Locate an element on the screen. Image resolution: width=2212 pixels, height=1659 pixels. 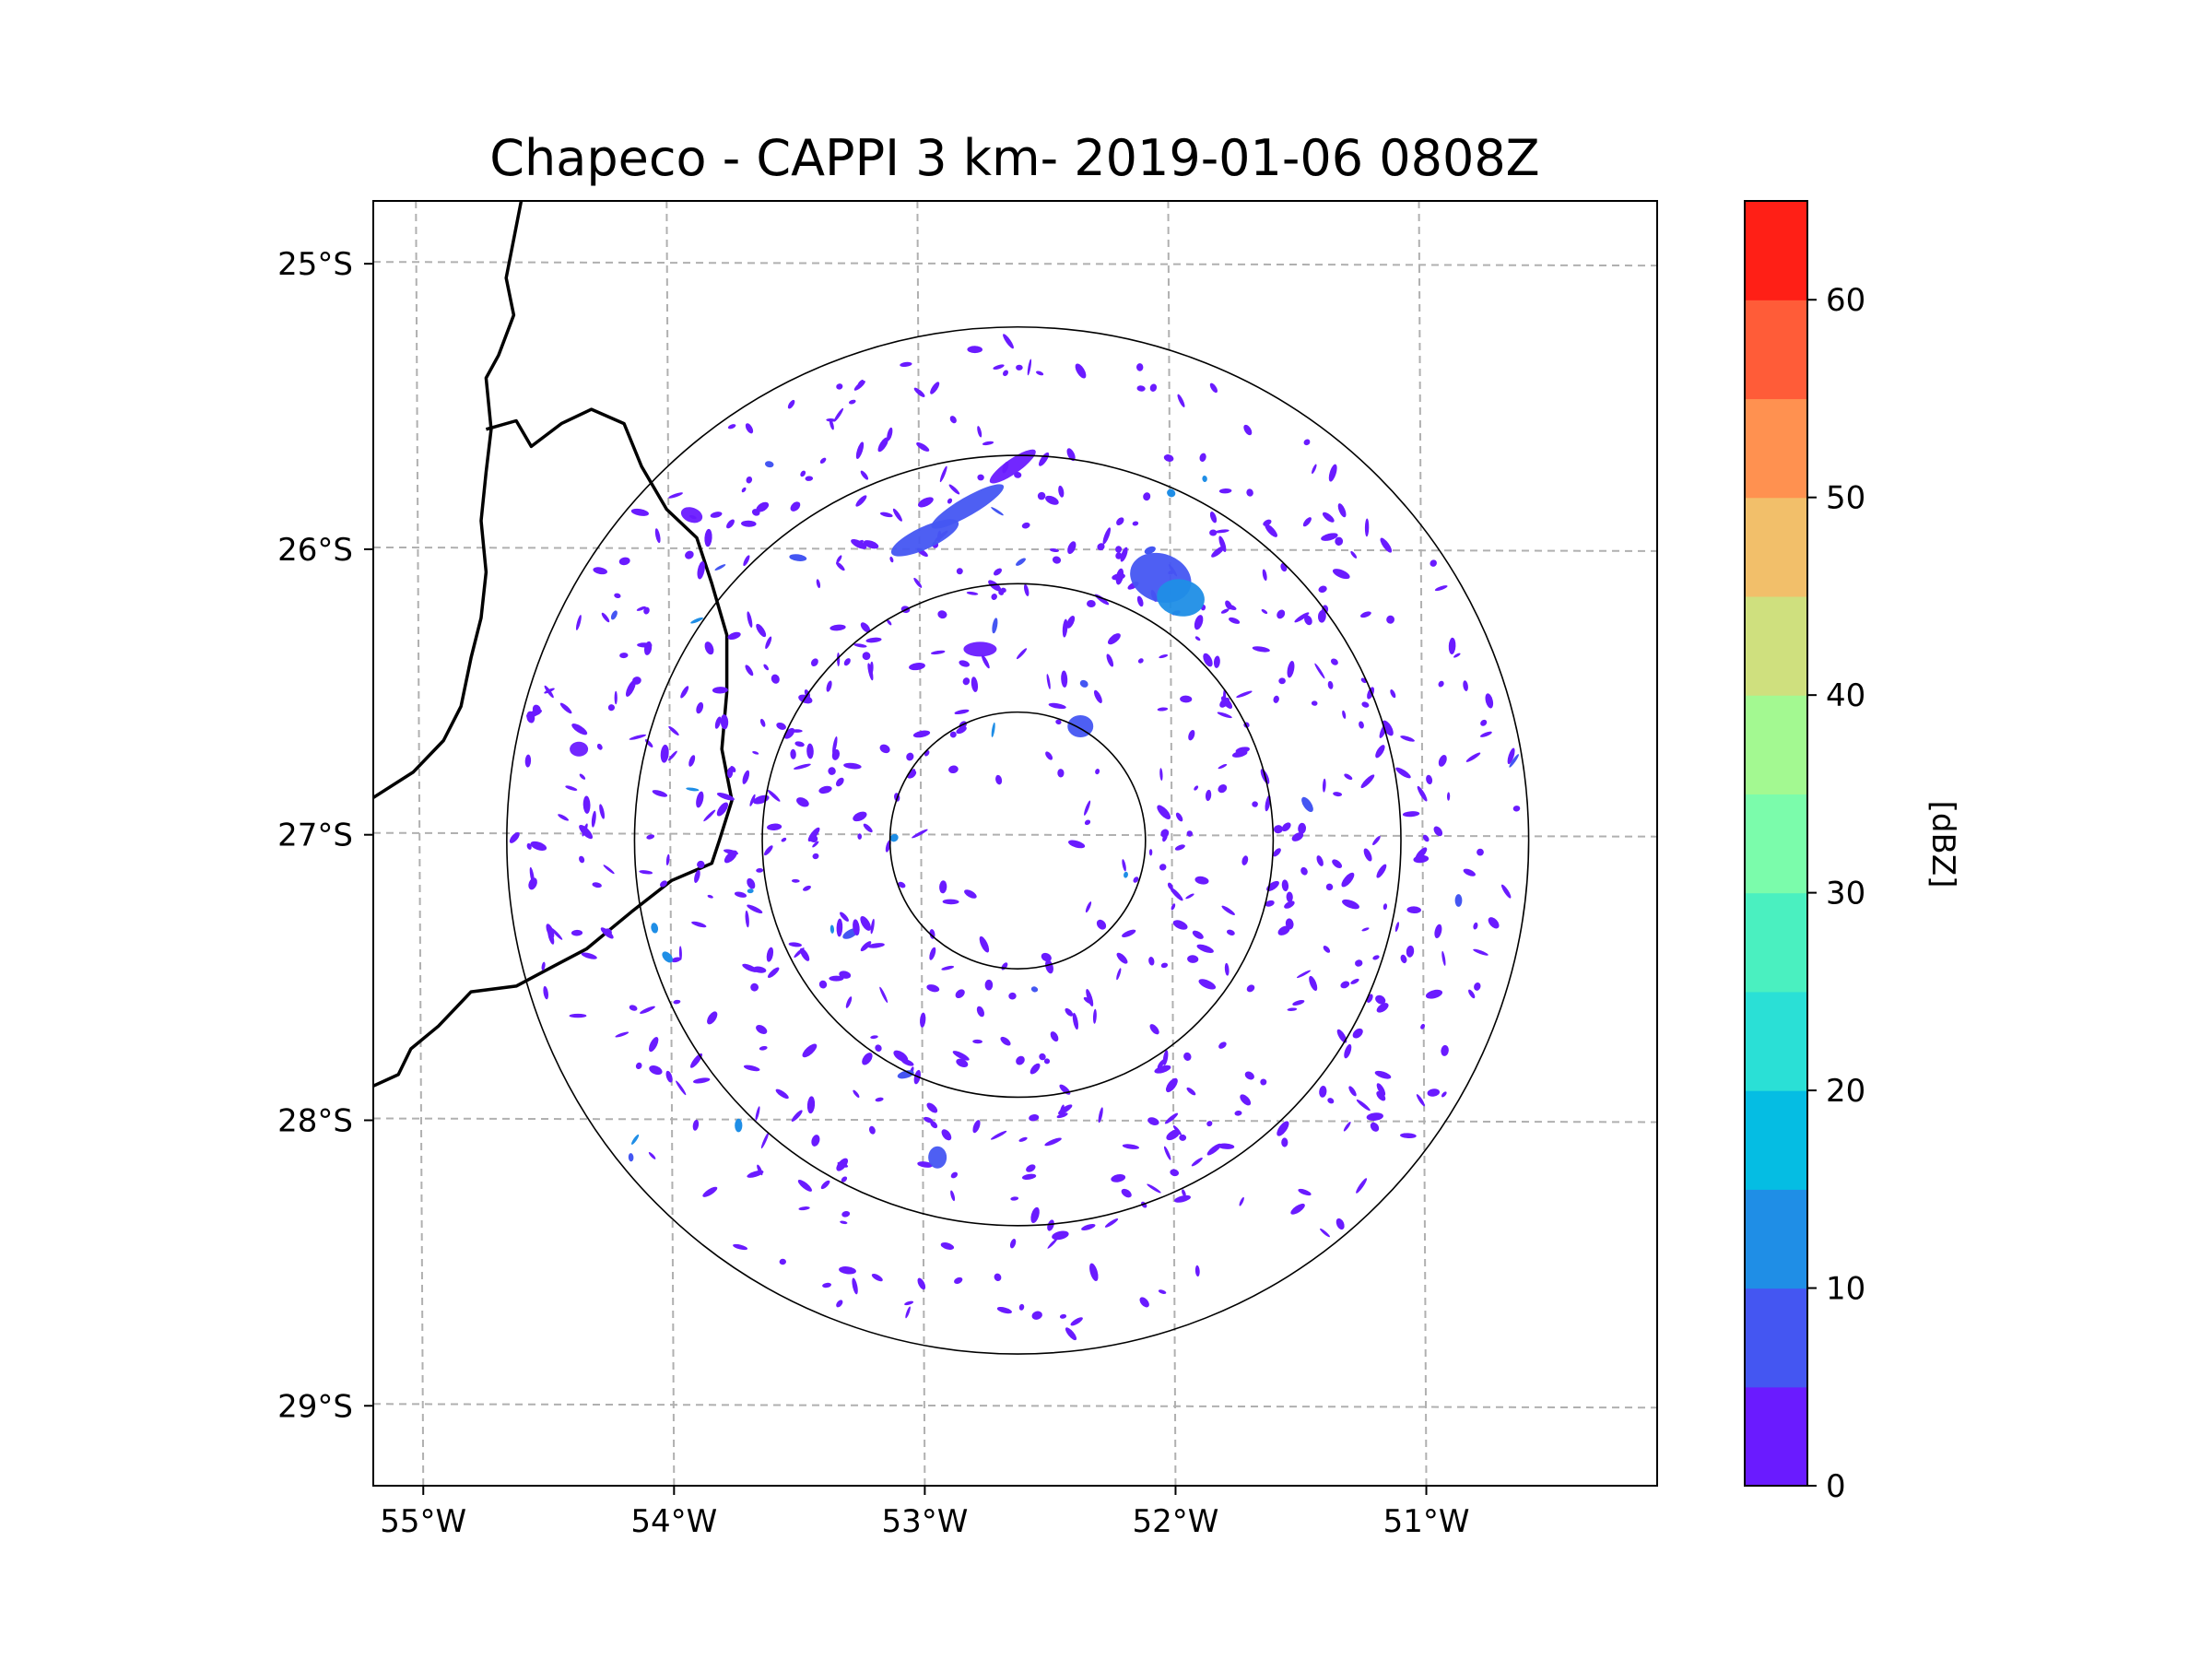
x-axis-ticks: 55°W 54°W 53°W 52°W 51°W is located at coordinates (924, 1513).